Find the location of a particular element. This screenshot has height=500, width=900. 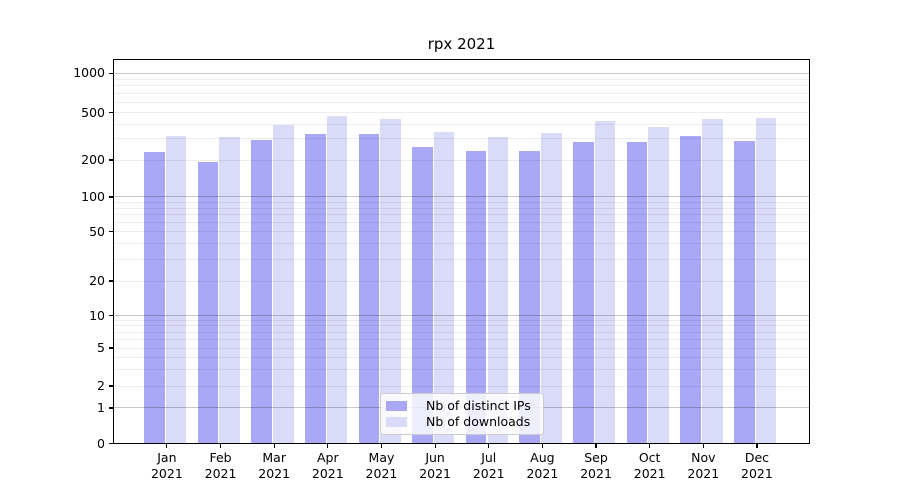

bar-distinct-ips-dec is located at coordinates (744, 292).